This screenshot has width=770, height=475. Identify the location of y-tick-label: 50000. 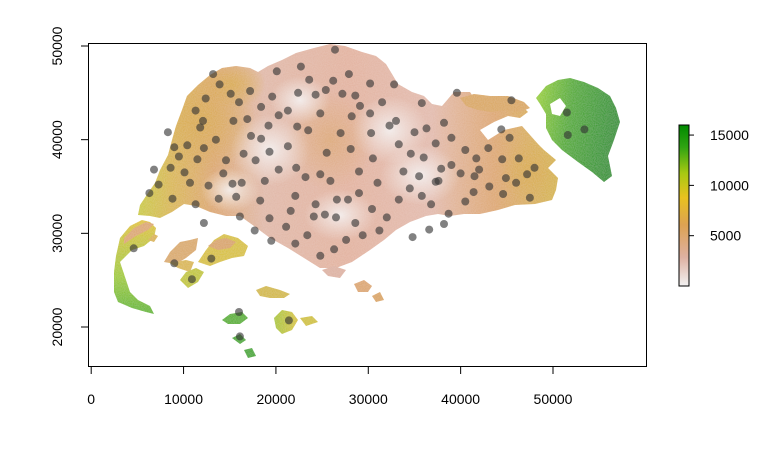
(57, 45).